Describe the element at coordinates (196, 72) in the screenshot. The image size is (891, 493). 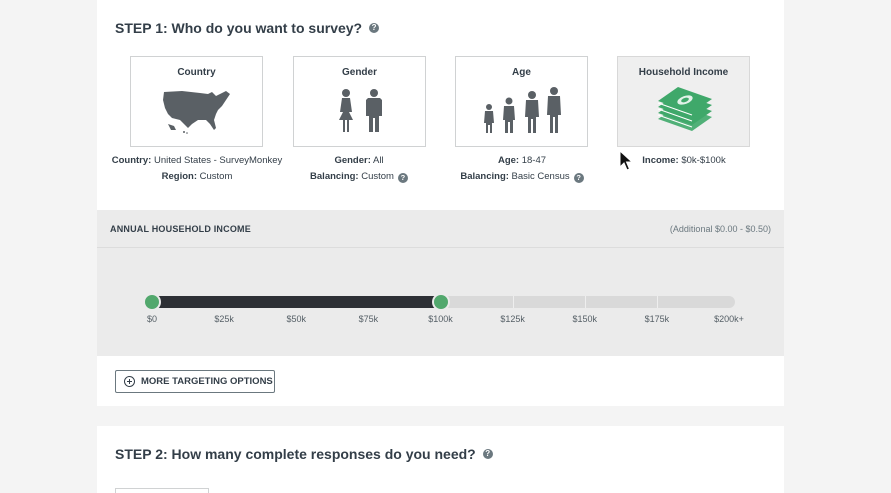
I see `tile-country-label: Country` at that location.